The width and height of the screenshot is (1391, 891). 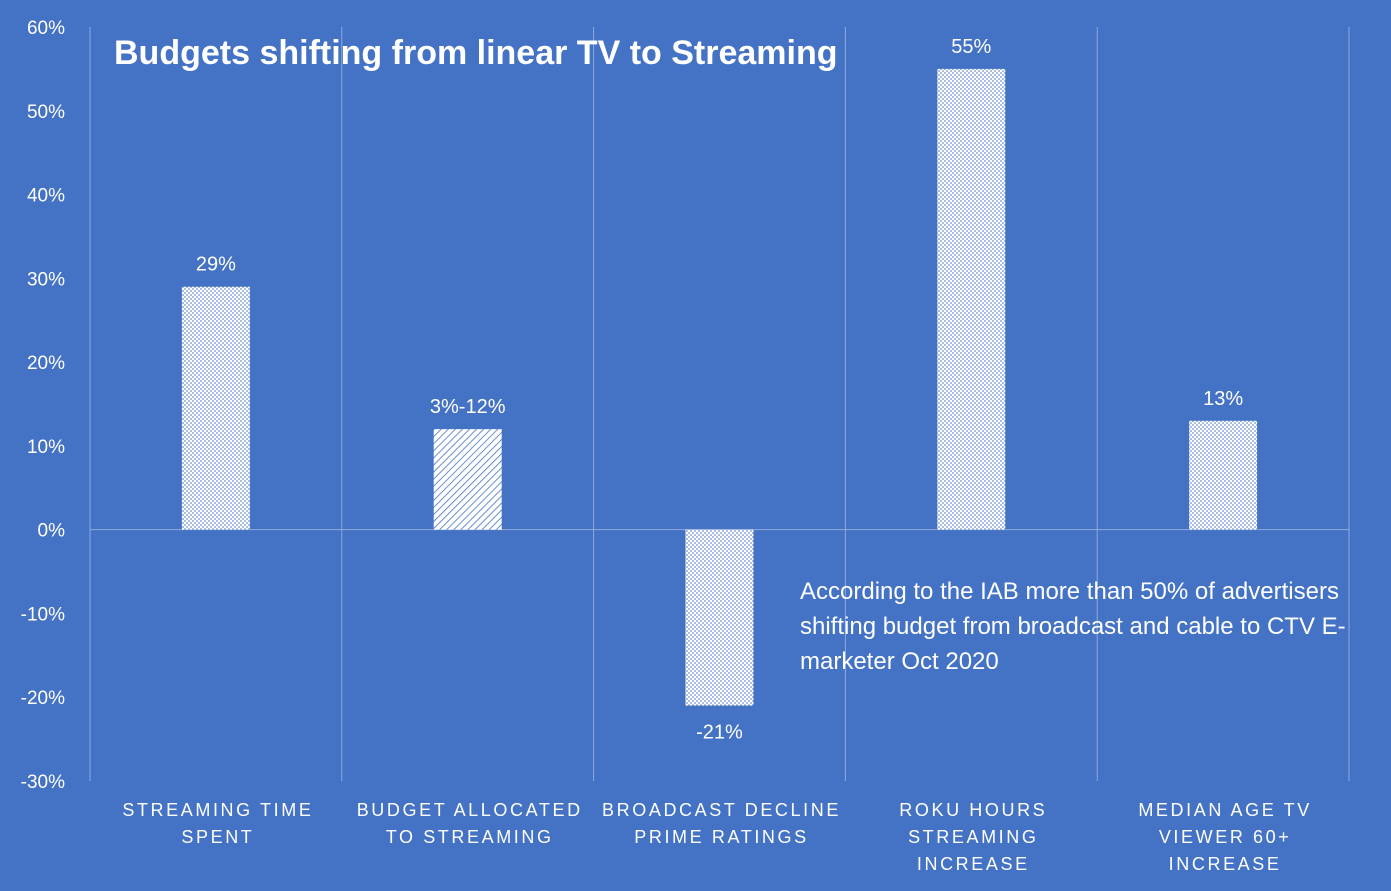 What do you see at coordinates (218, 823) in the screenshot?
I see `x-tick-label: STREAMING TIME SPENT` at bounding box center [218, 823].